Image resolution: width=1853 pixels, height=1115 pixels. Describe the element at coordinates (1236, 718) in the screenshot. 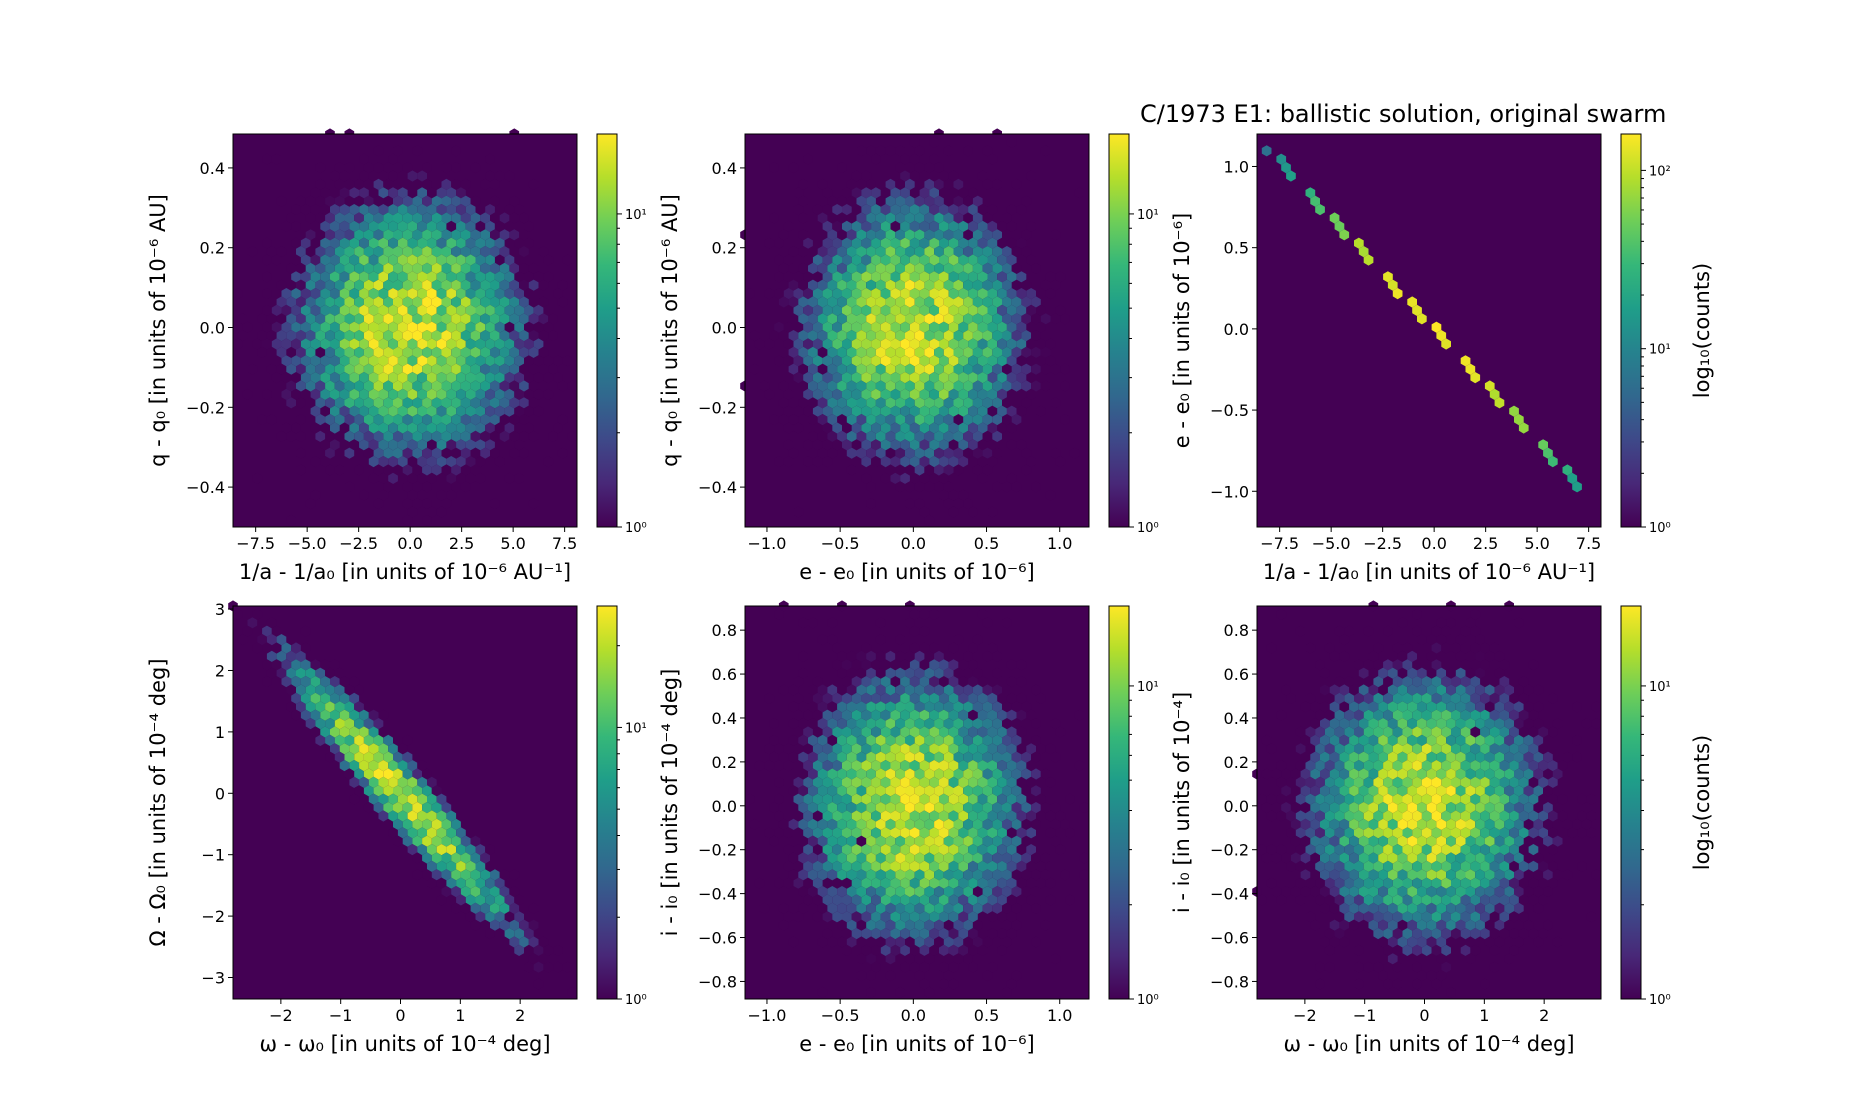

I see `y-tick-label: 0.4` at that location.